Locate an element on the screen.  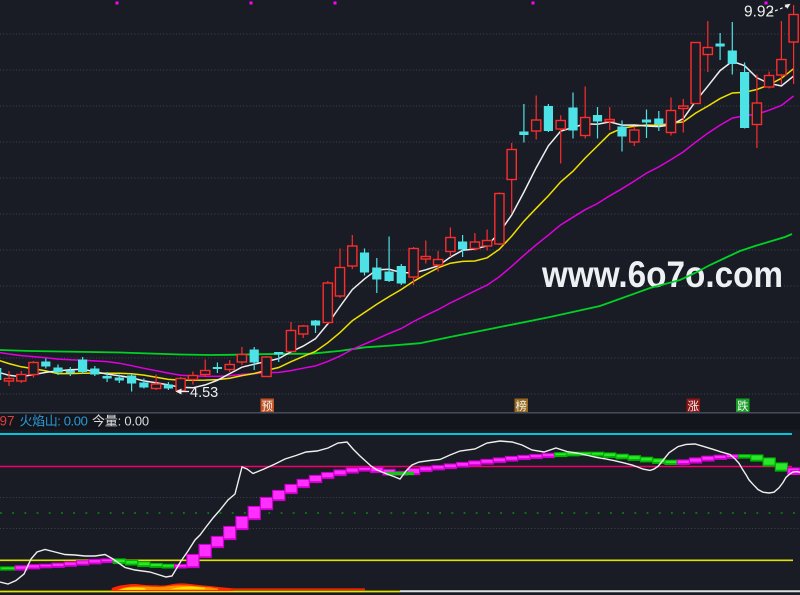
svg-text: 97 is located at coordinates (7, 421).